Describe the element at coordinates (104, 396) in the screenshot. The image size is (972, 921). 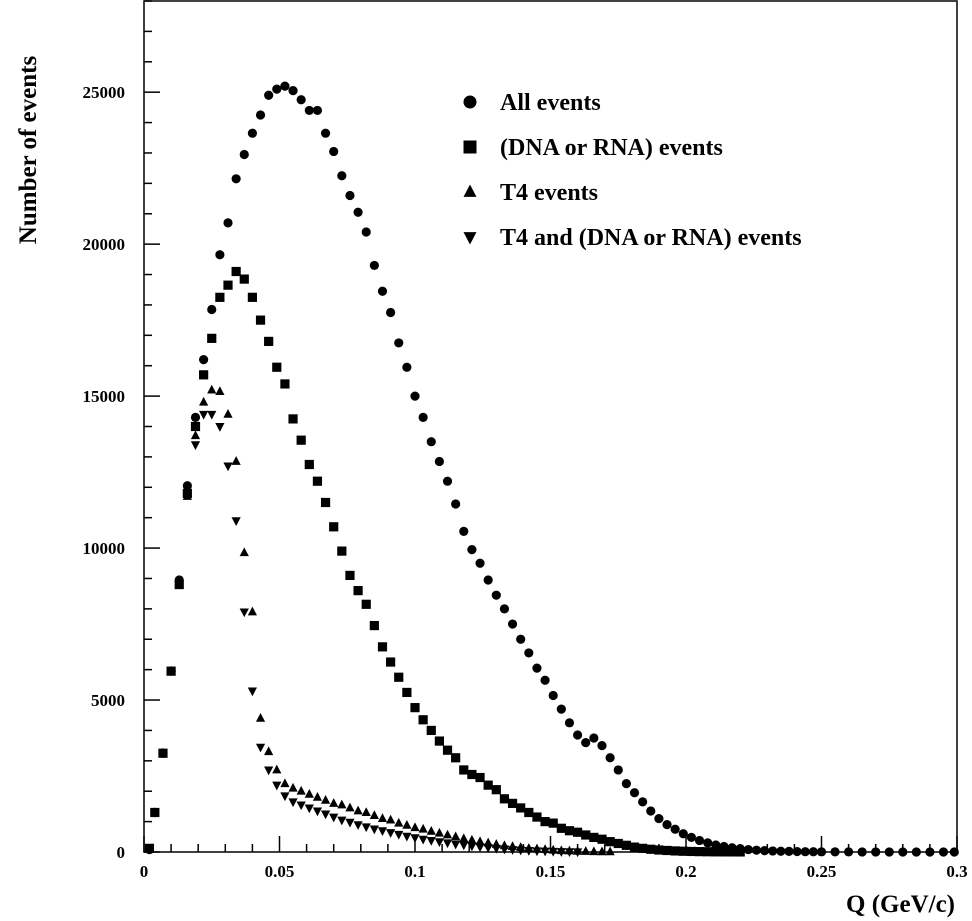
I see `y-tick-label: 15000` at that location.